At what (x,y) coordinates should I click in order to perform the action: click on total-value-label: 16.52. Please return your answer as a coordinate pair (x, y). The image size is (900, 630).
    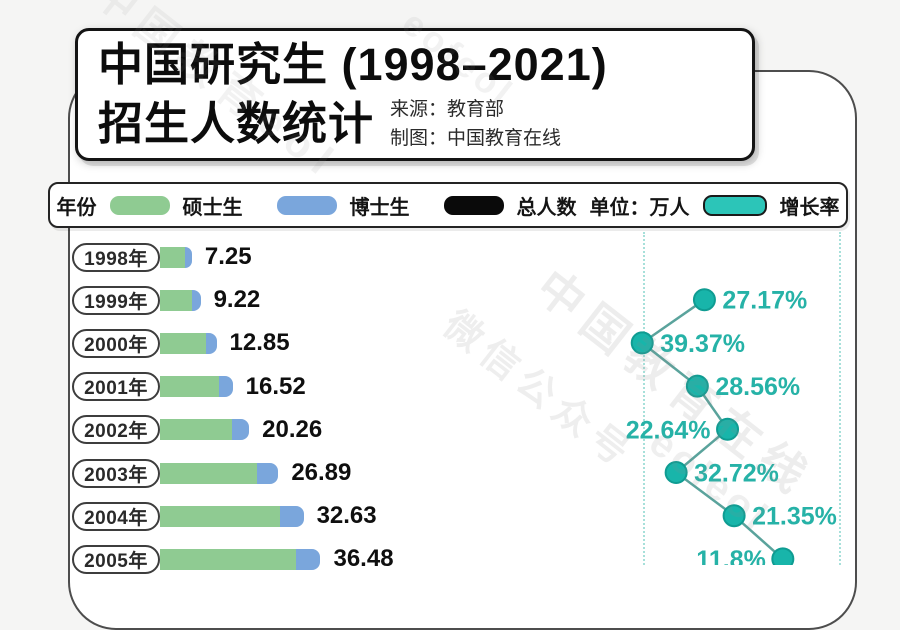
    Looking at the image, I should click on (275, 386).